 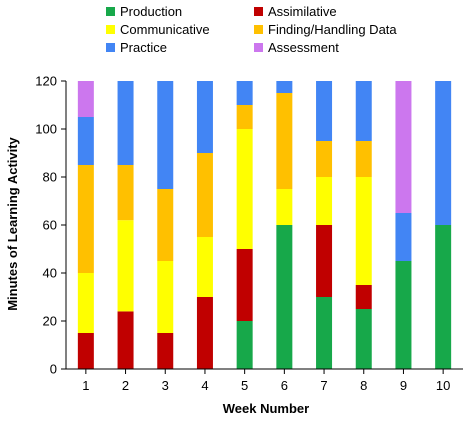 What do you see at coordinates (244, 93) in the screenshot?
I see `bar-week-5-practice` at bounding box center [244, 93].